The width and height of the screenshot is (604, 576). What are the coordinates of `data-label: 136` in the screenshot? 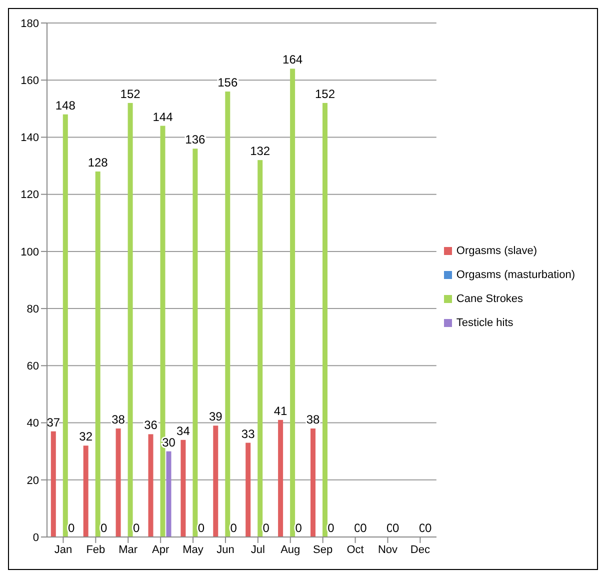 It's located at (195, 139).